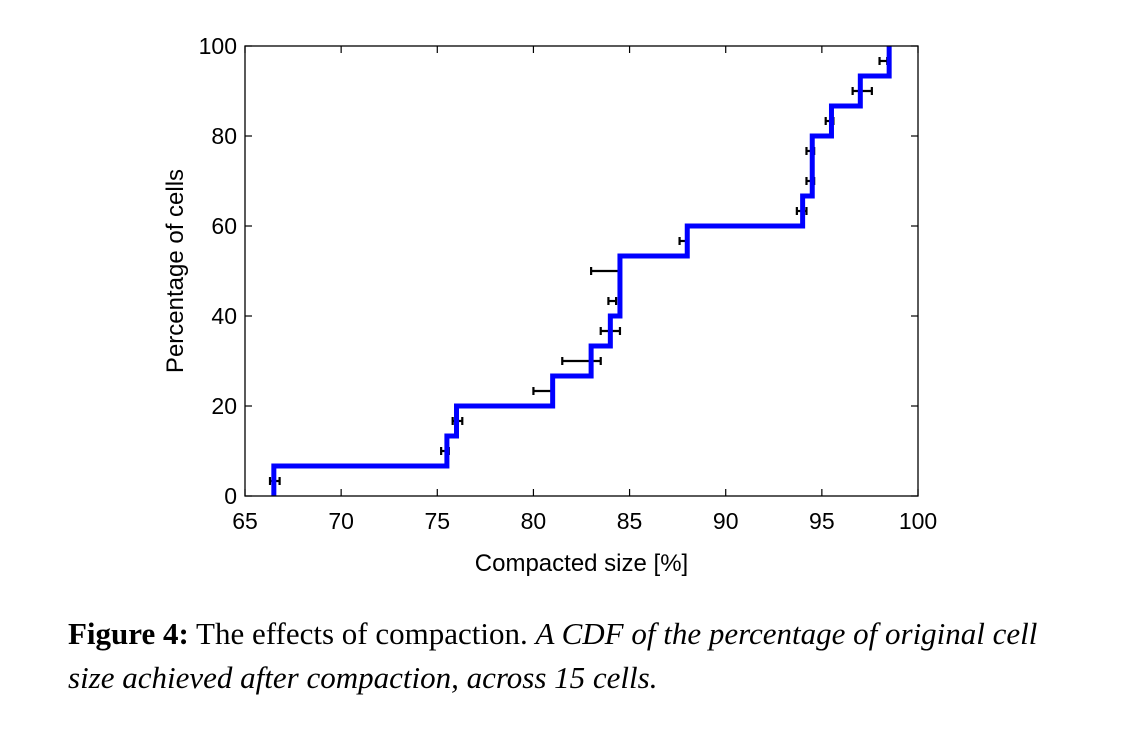  I want to click on x-tick-label: 80, so click(534, 521).